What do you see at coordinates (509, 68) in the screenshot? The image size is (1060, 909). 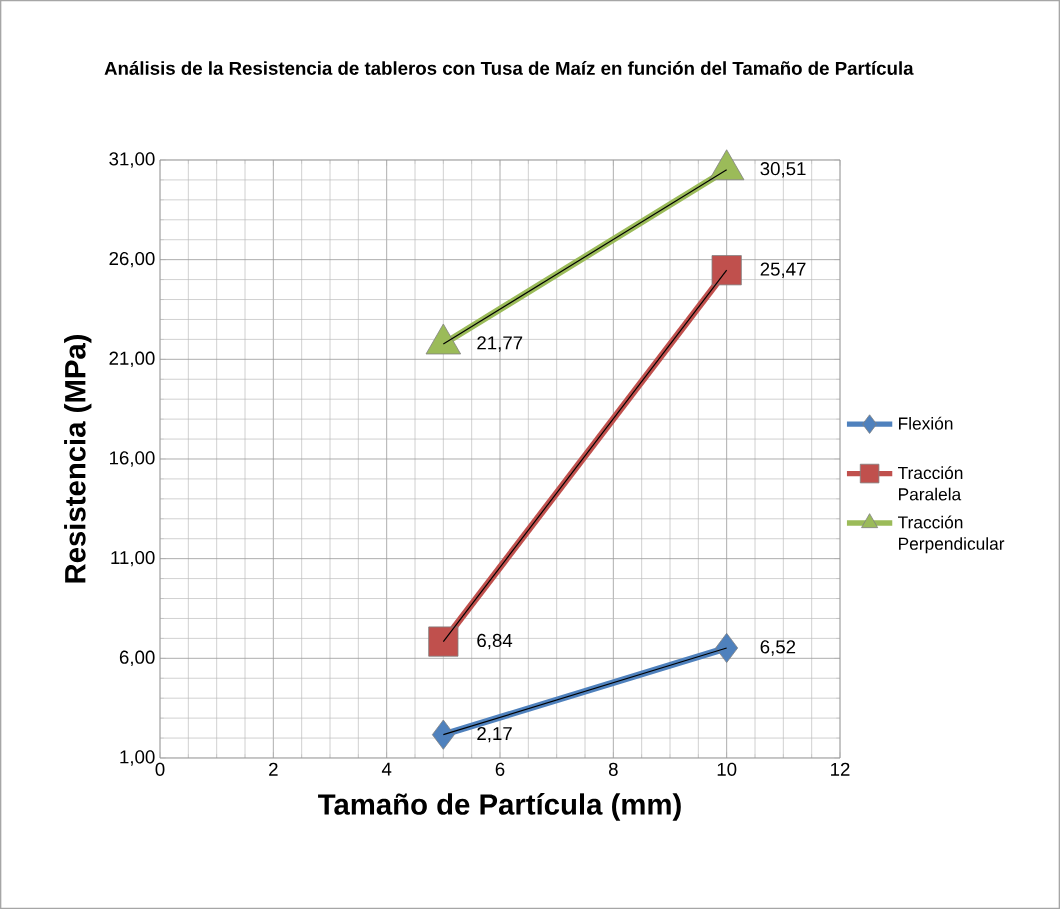 I see `chart-title: Análisis de la Resistencia de tableros con Tusa de Maíz en función del Tamaño de Partícula` at bounding box center [509, 68].